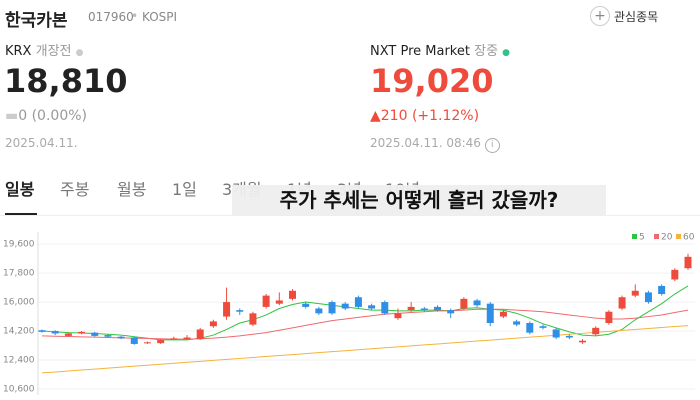 The height and width of the screenshot is (400, 700). Describe the element at coordinates (492, 145) in the screenshot. I see `info-icon: i` at that location.